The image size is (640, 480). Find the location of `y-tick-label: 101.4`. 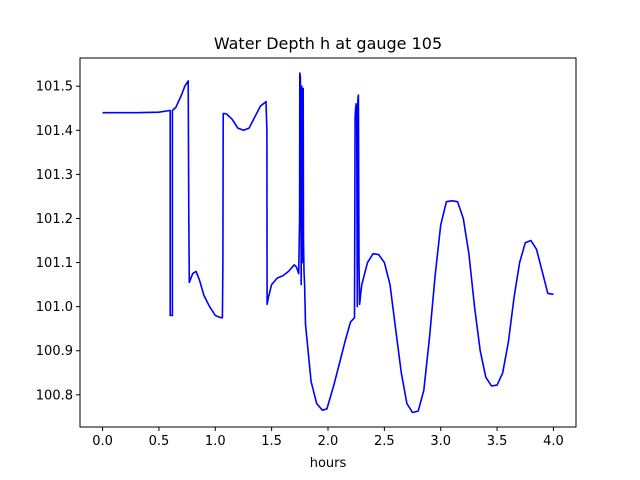

y-tick-label: 101.4 is located at coordinates (54, 131).